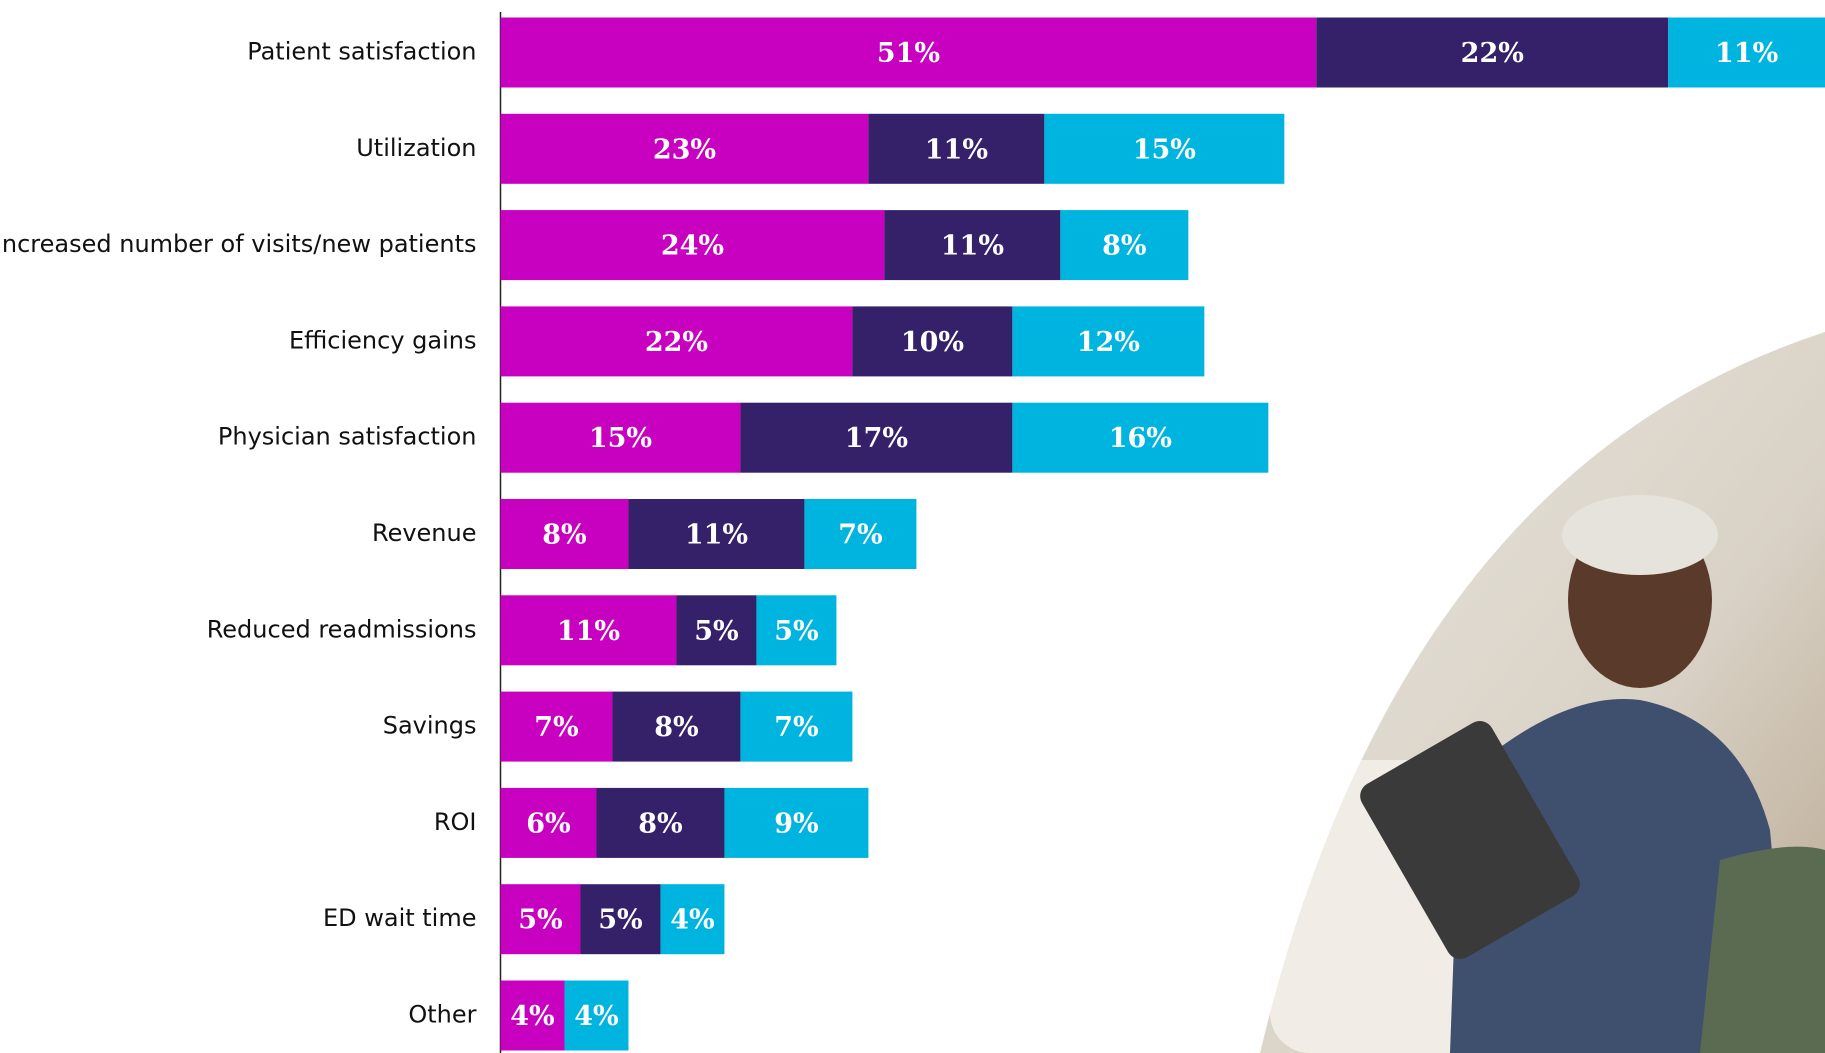 This screenshot has height=1053, width=1825. I want to click on value-label: 10%, so click(932, 342).